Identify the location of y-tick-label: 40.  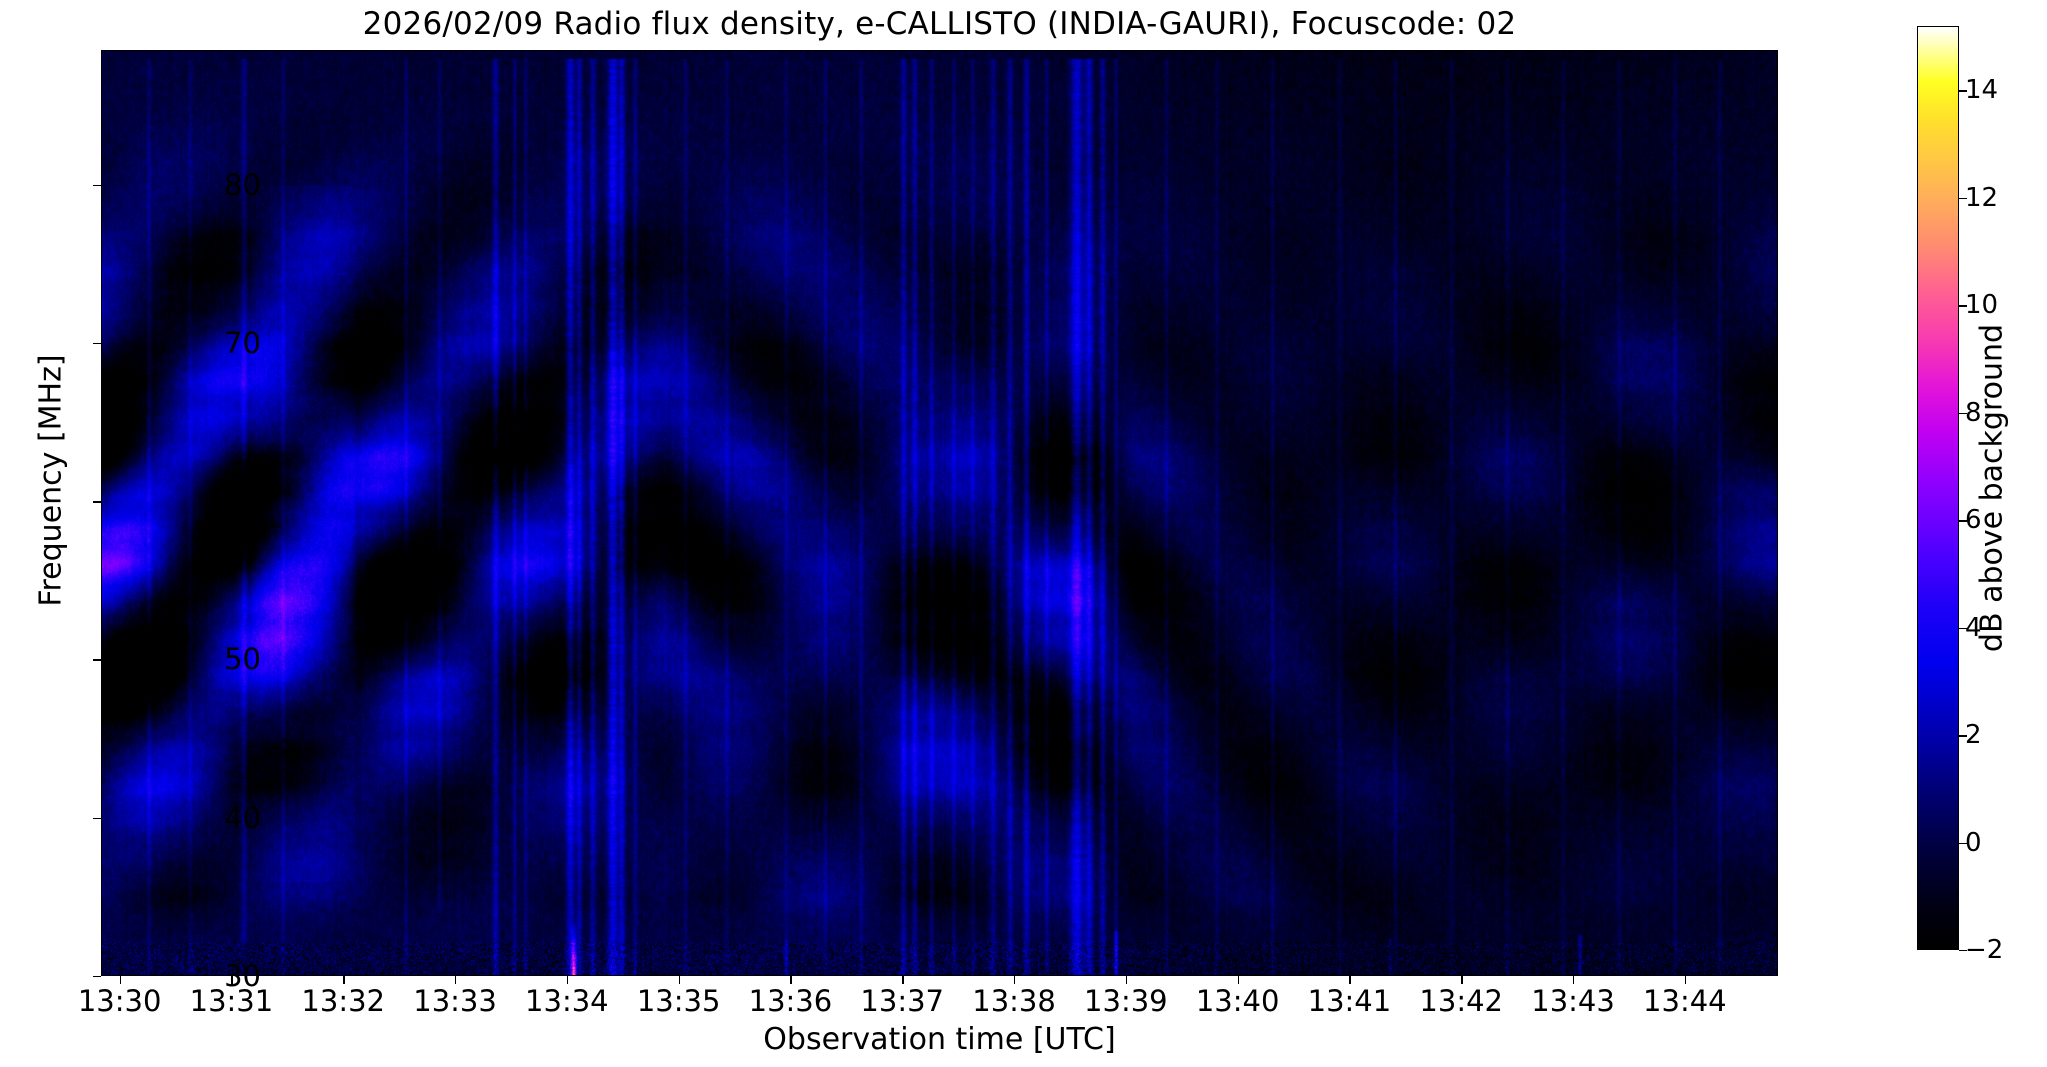
(242, 817).